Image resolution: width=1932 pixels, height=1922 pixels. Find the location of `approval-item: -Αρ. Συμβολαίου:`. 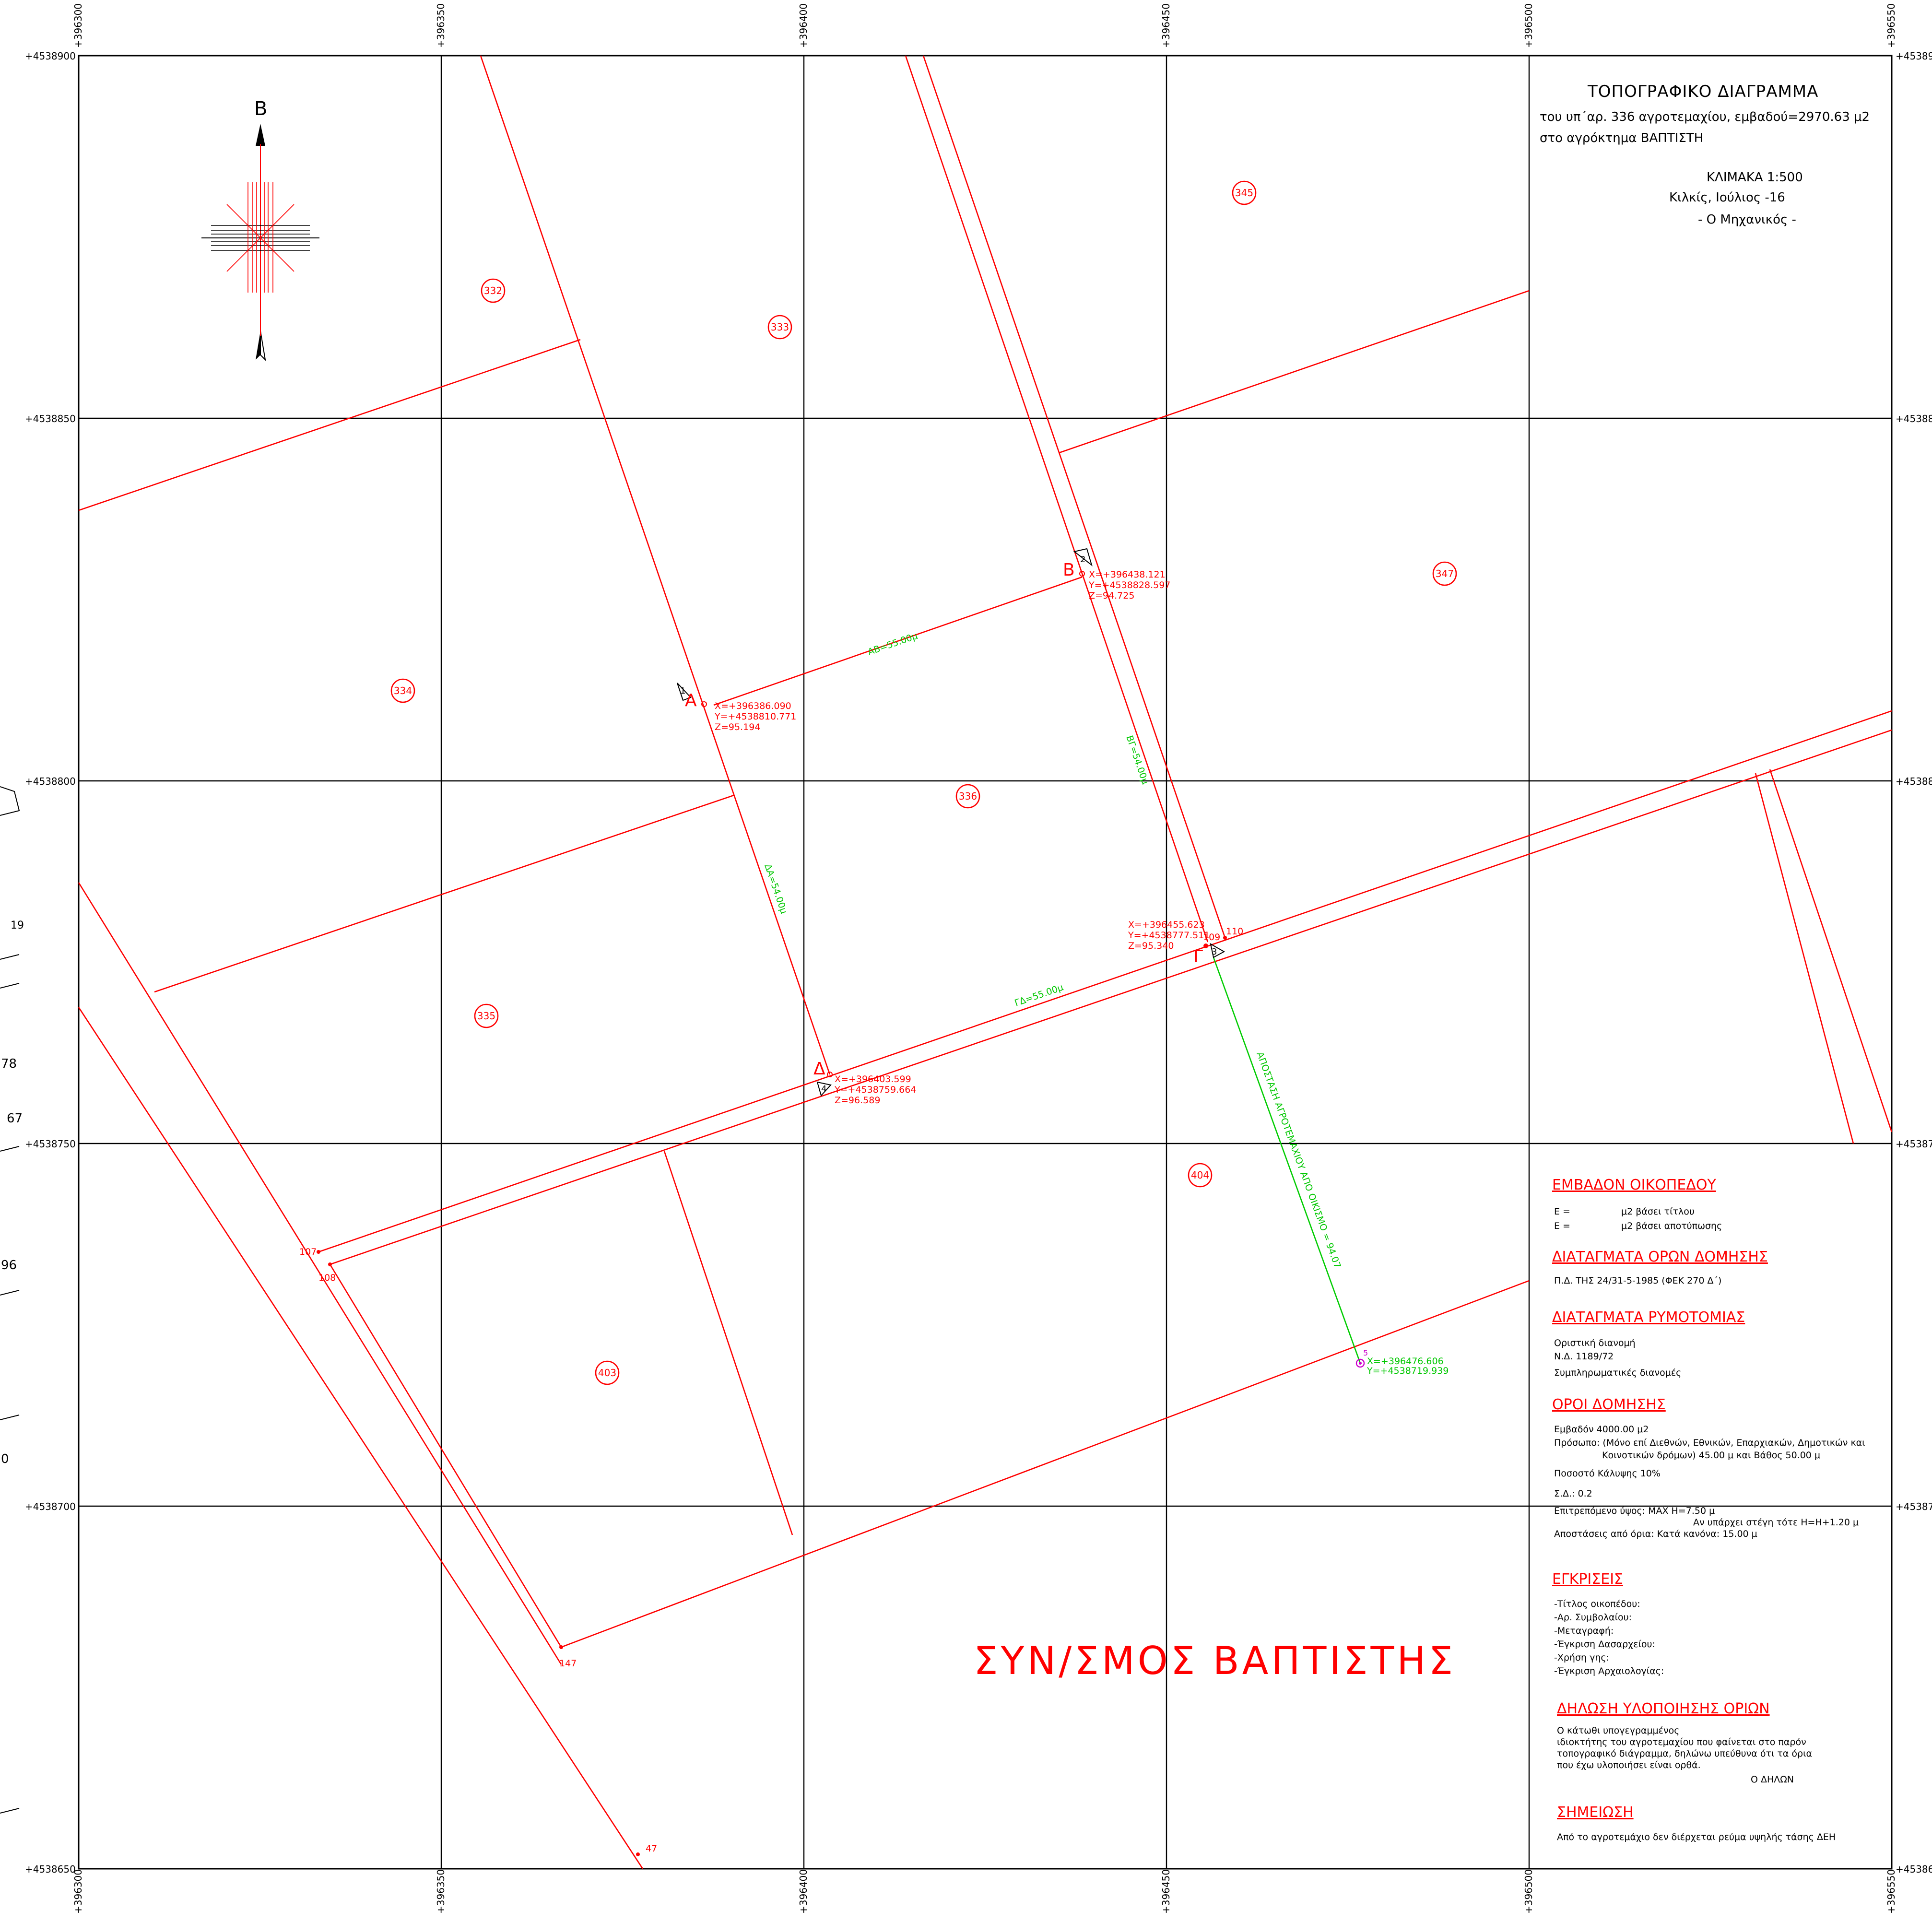

approval-item: -Αρ. Συμβολαίου: is located at coordinates (1593, 1617).